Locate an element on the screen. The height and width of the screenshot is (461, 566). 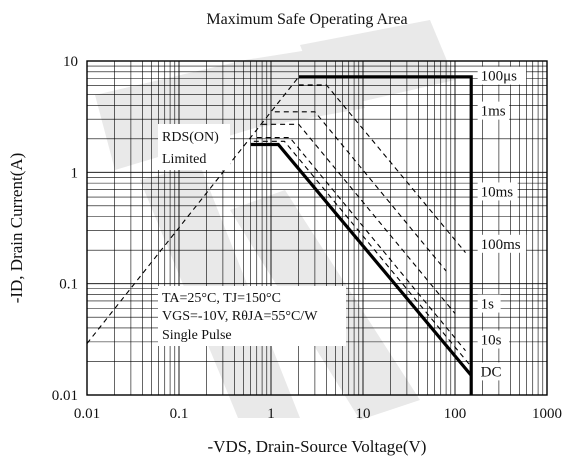
series-line-100ms is located at coordinates (359, 218).